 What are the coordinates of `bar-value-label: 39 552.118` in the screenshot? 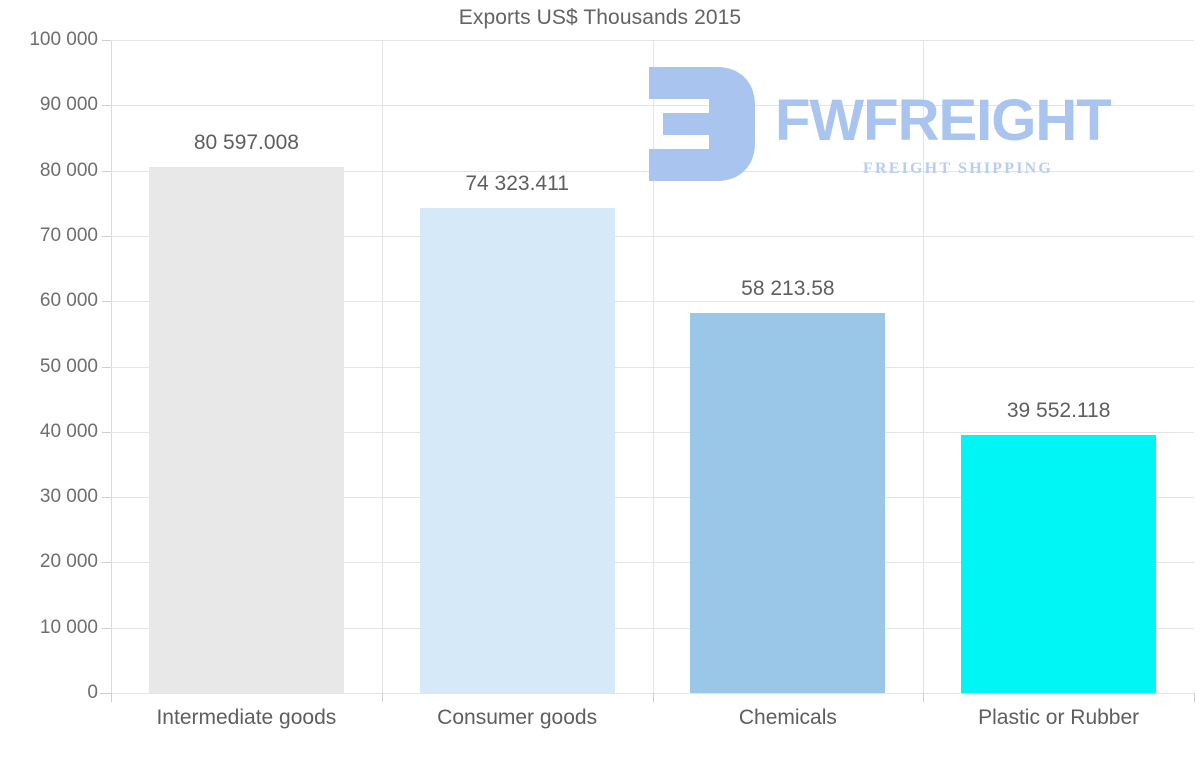 It's located at (1058, 410).